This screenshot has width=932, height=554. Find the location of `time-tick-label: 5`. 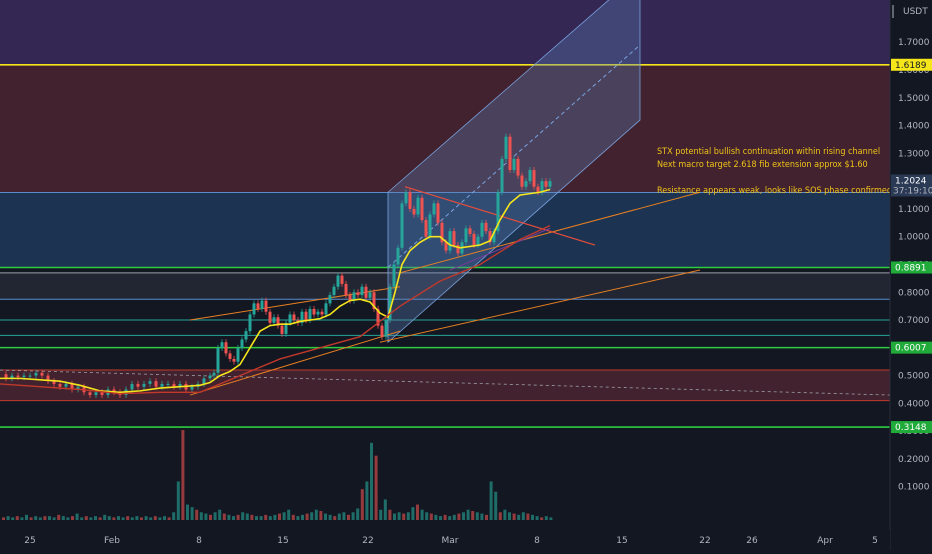

time-tick-label: 5 is located at coordinates (875, 541).